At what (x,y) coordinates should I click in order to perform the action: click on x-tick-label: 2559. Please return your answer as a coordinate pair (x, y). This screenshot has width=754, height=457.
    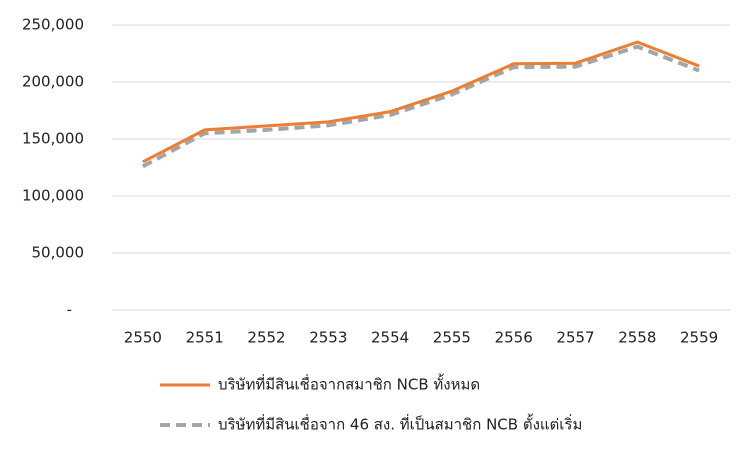
    Looking at the image, I should click on (699, 338).